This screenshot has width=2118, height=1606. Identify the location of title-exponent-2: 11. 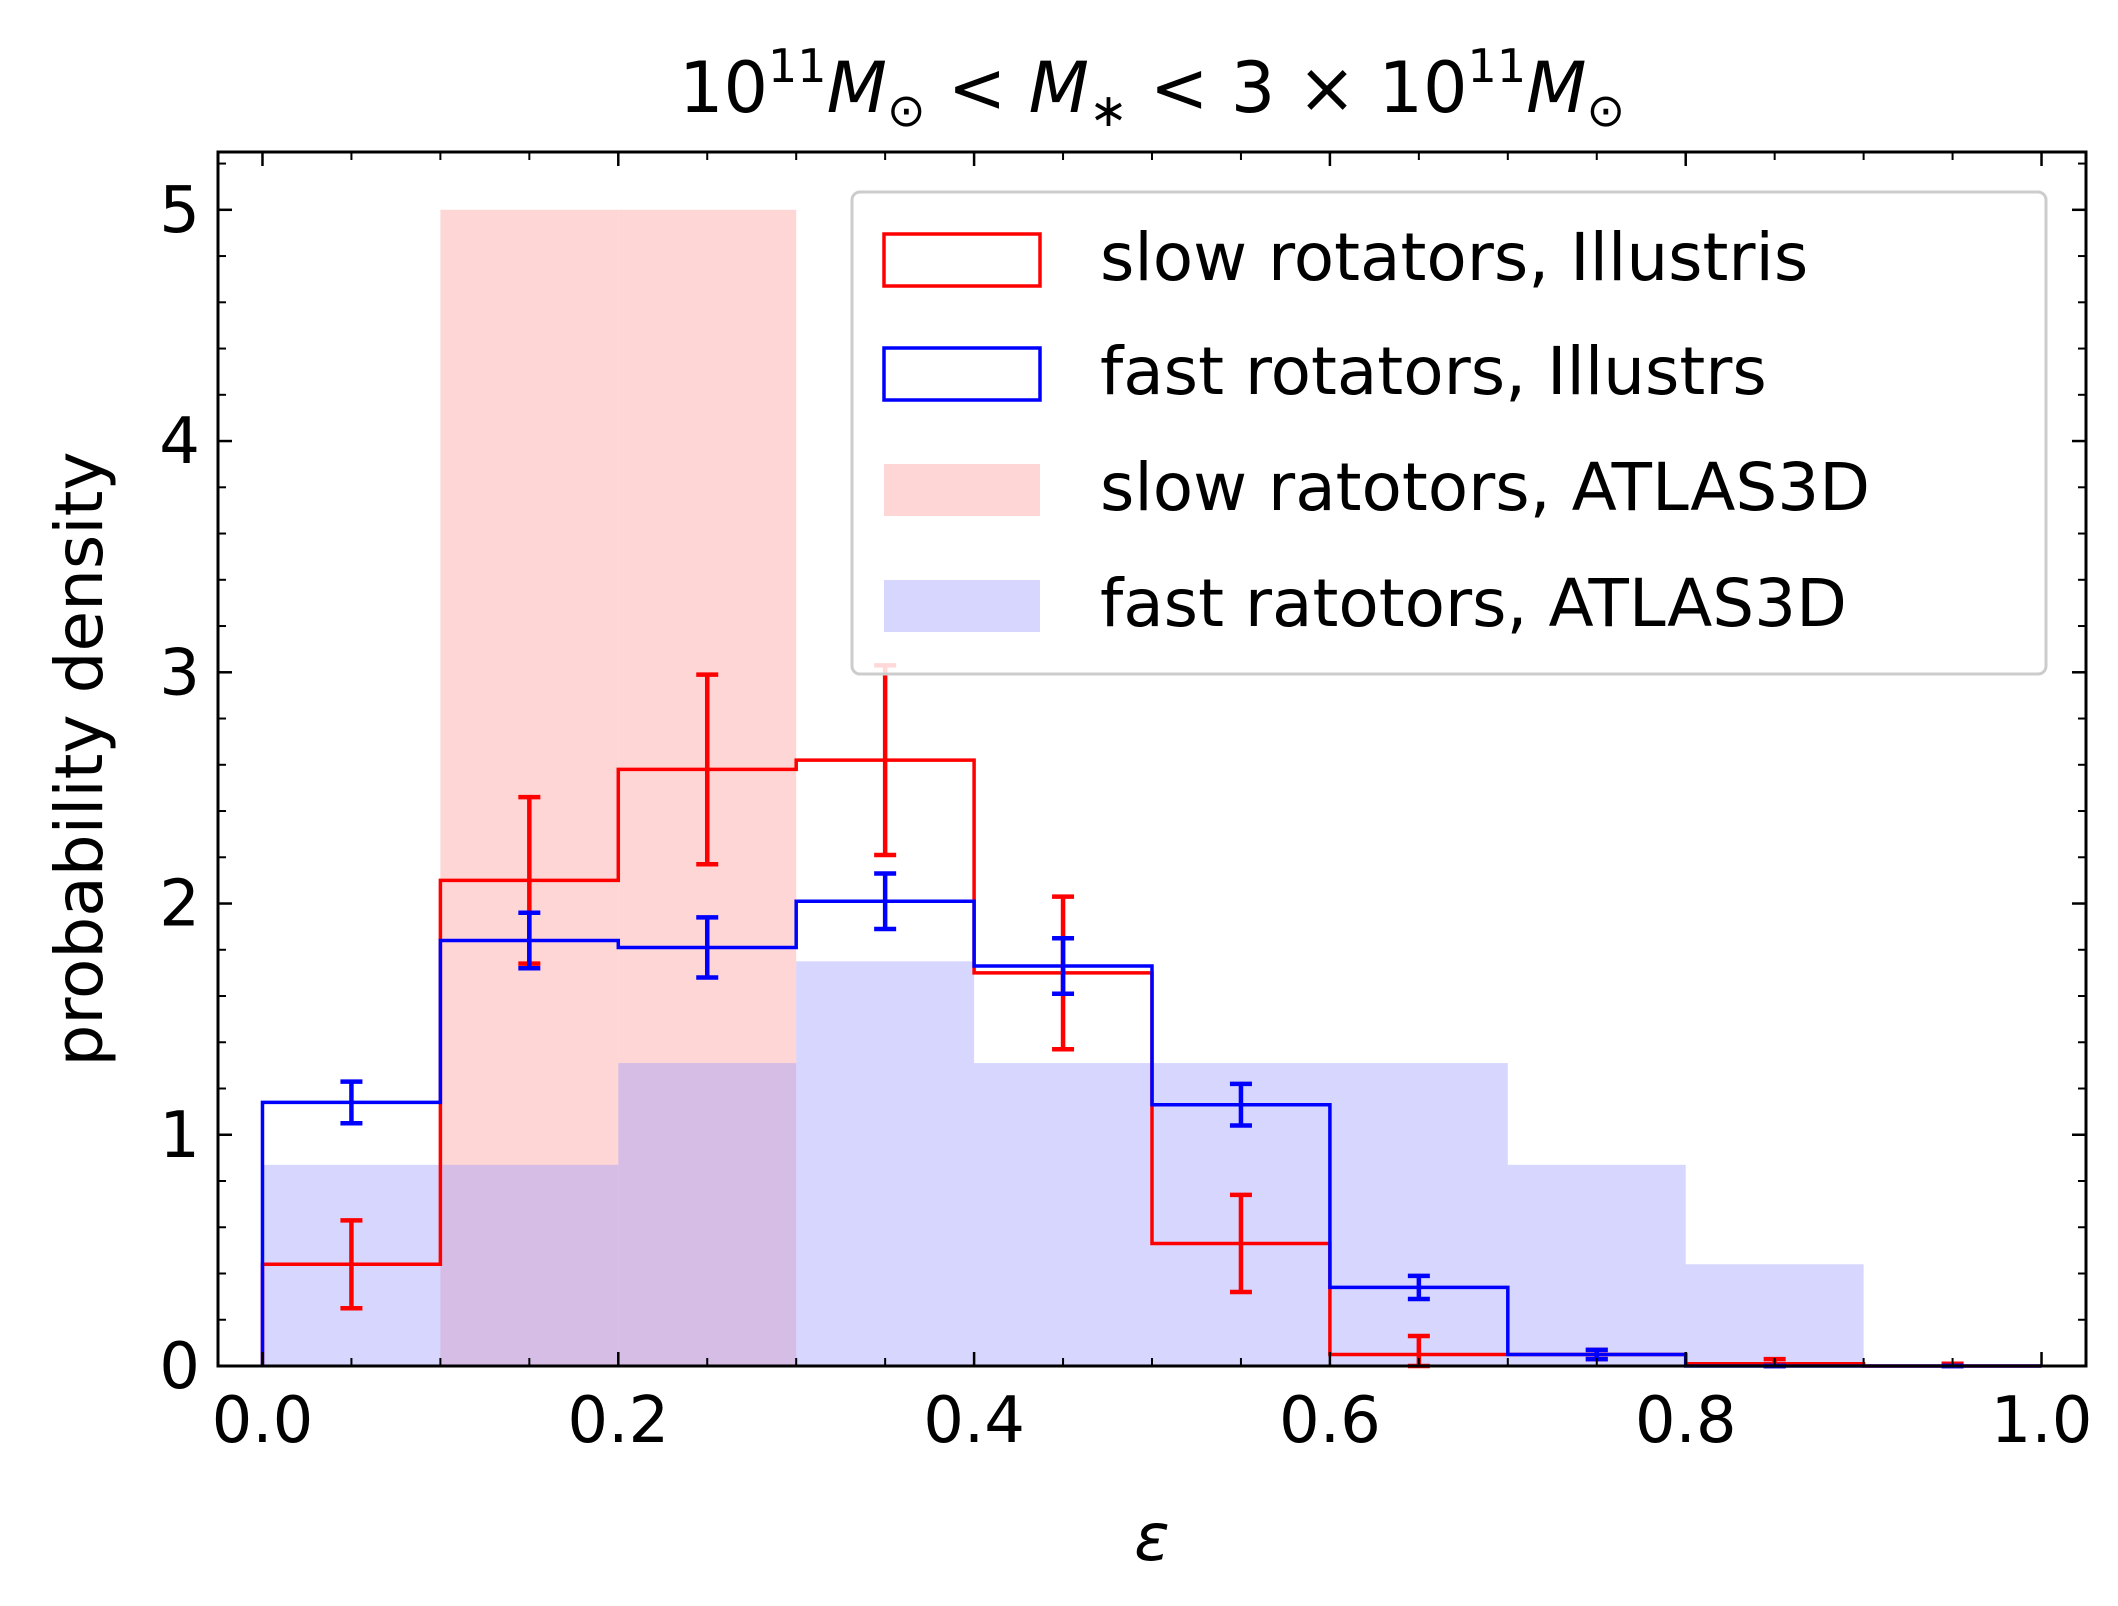
(1497, 66).